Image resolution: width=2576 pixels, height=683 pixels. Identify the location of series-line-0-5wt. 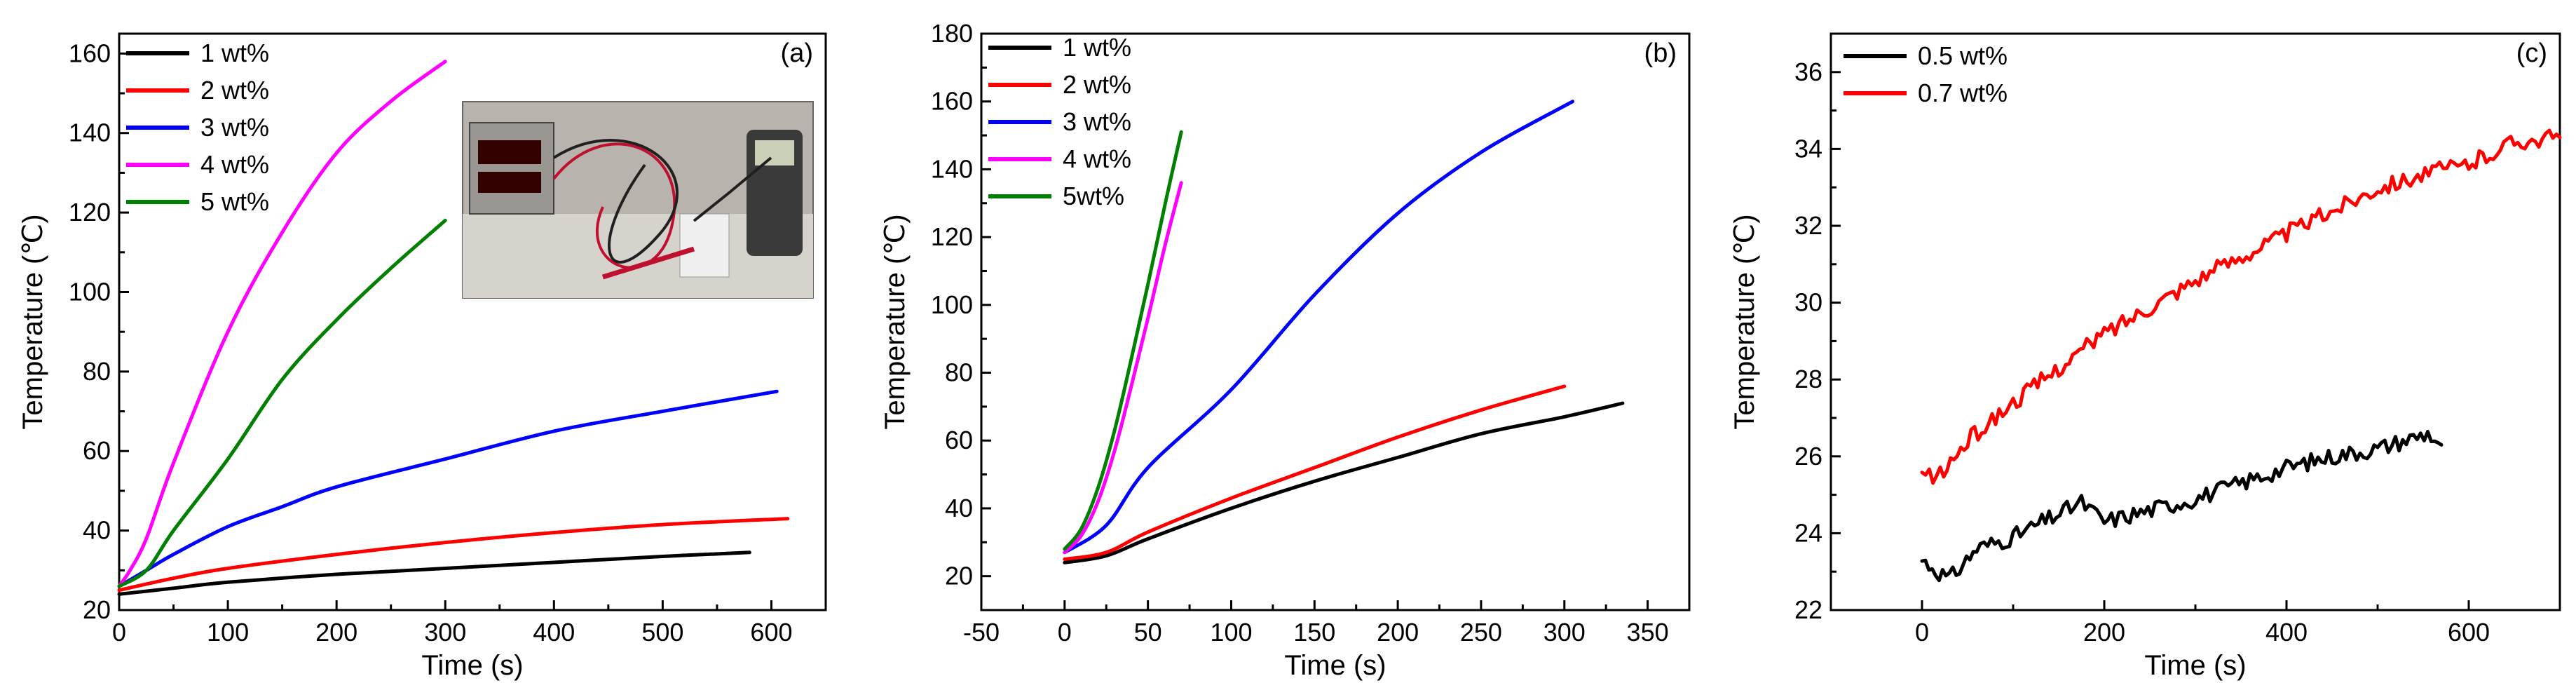
(2182, 506).